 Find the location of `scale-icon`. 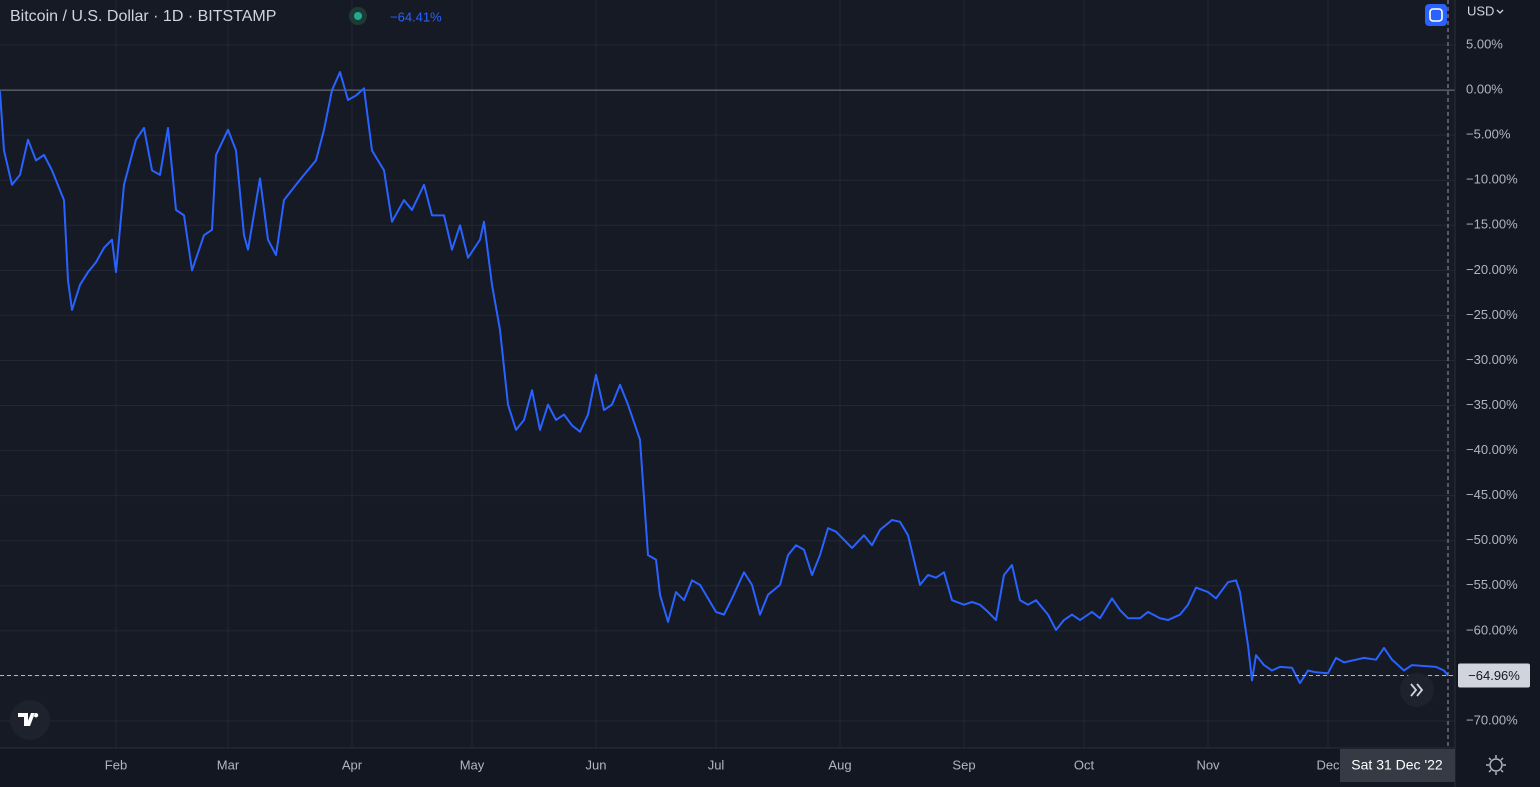

scale-icon is located at coordinates (1436, 15).